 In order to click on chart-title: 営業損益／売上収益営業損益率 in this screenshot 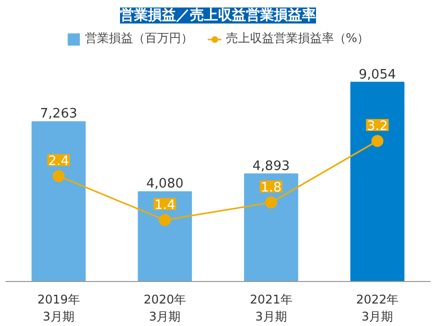, I will do `click(218, 15)`.